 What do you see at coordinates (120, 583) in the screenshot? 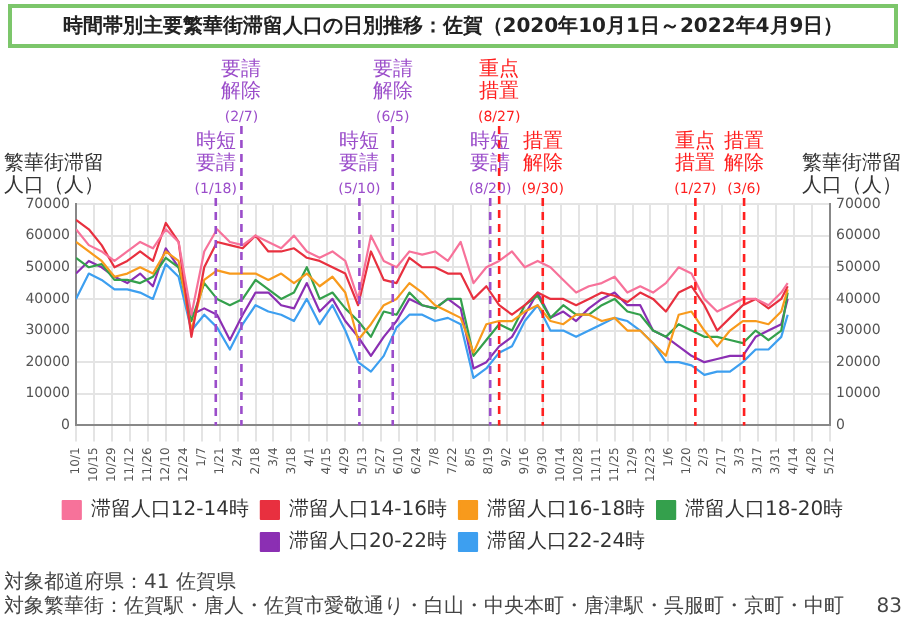
I see `text: 対象都道府県：41 佐賀県` at bounding box center [120, 583].